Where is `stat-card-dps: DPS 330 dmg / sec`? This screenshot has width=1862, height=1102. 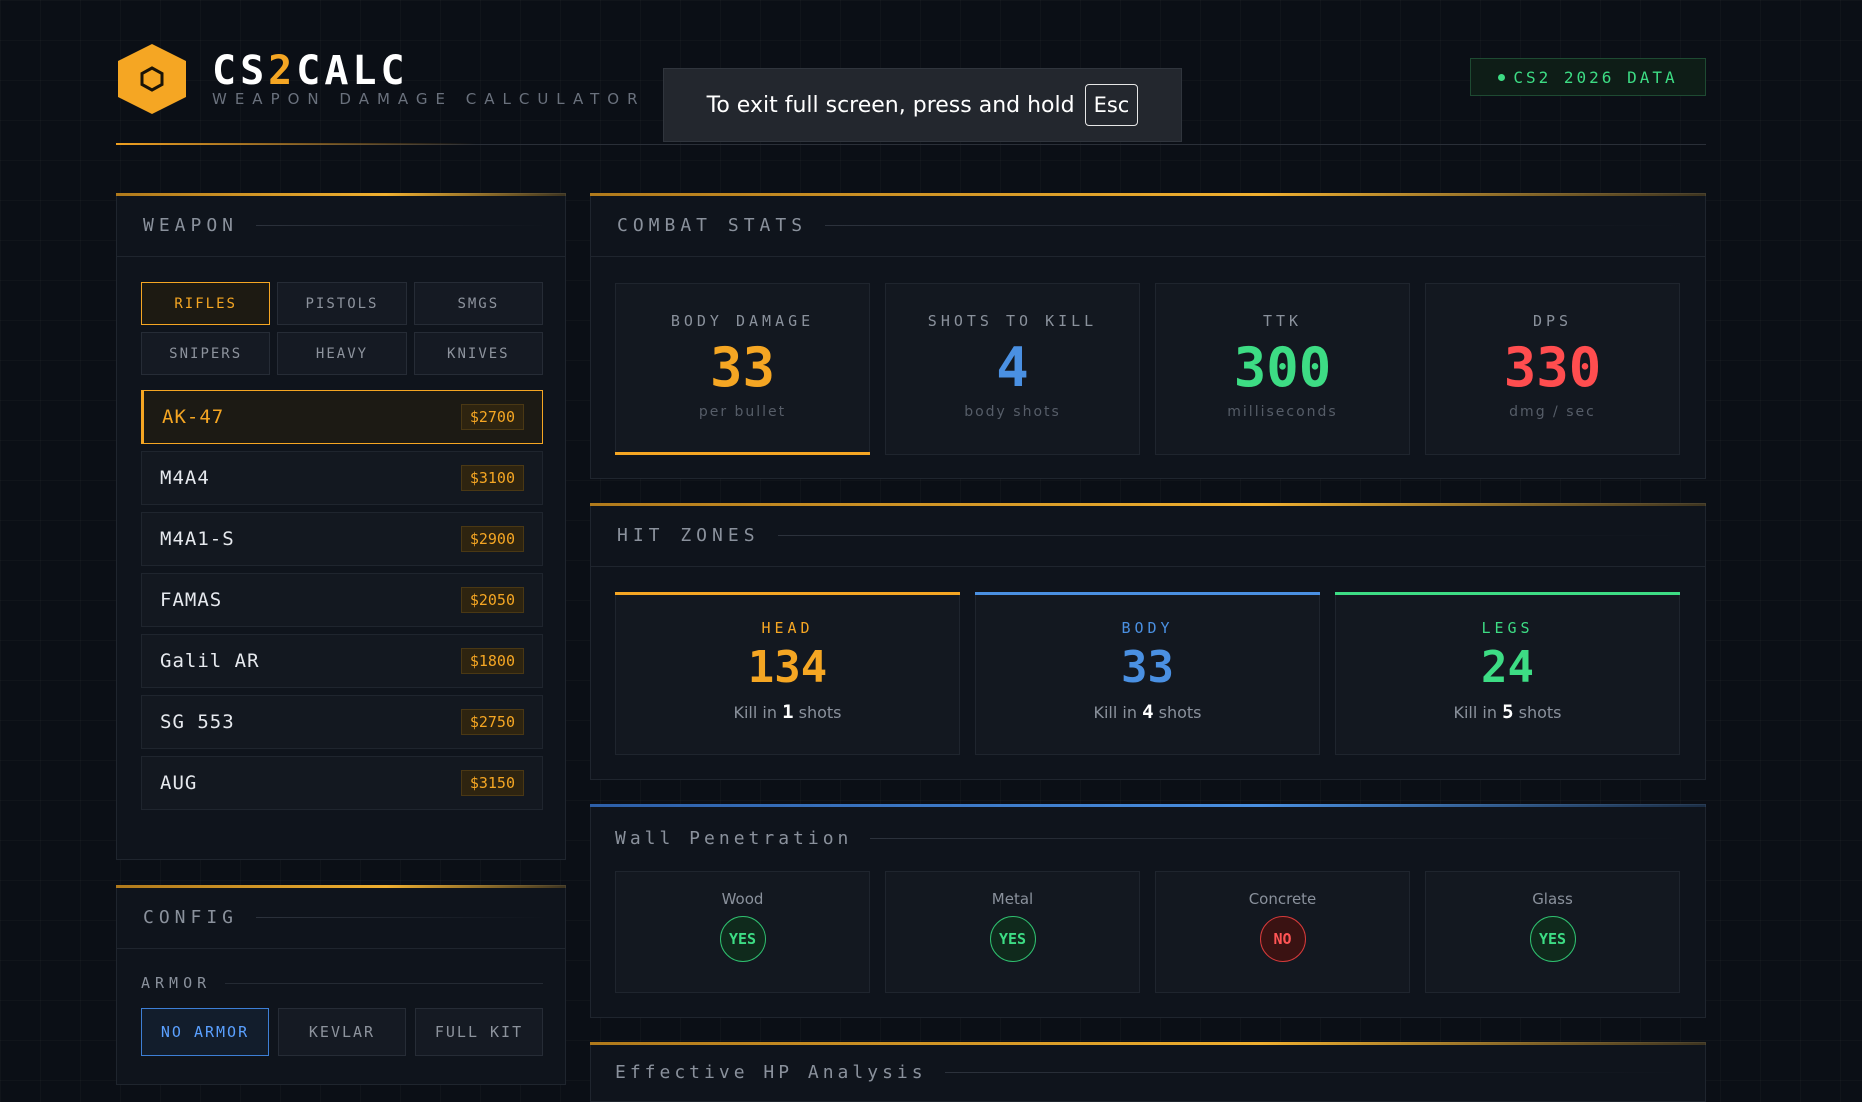
stat-card-dps: DPS 330 dmg / sec is located at coordinates (1552, 369).